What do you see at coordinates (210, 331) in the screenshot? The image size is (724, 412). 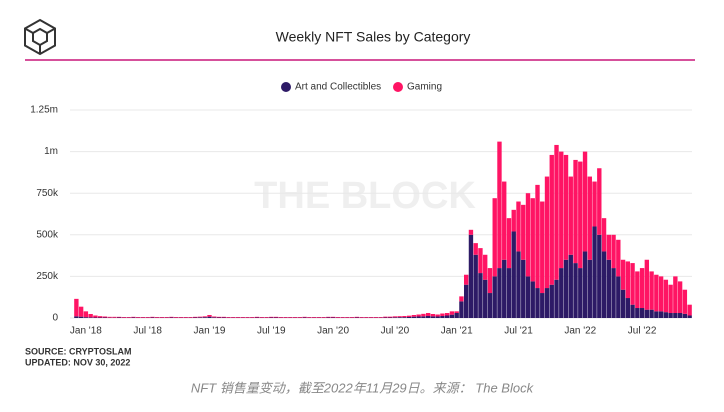 I see `x-tick-label: Jan '19` at bounding box center [210, 331].